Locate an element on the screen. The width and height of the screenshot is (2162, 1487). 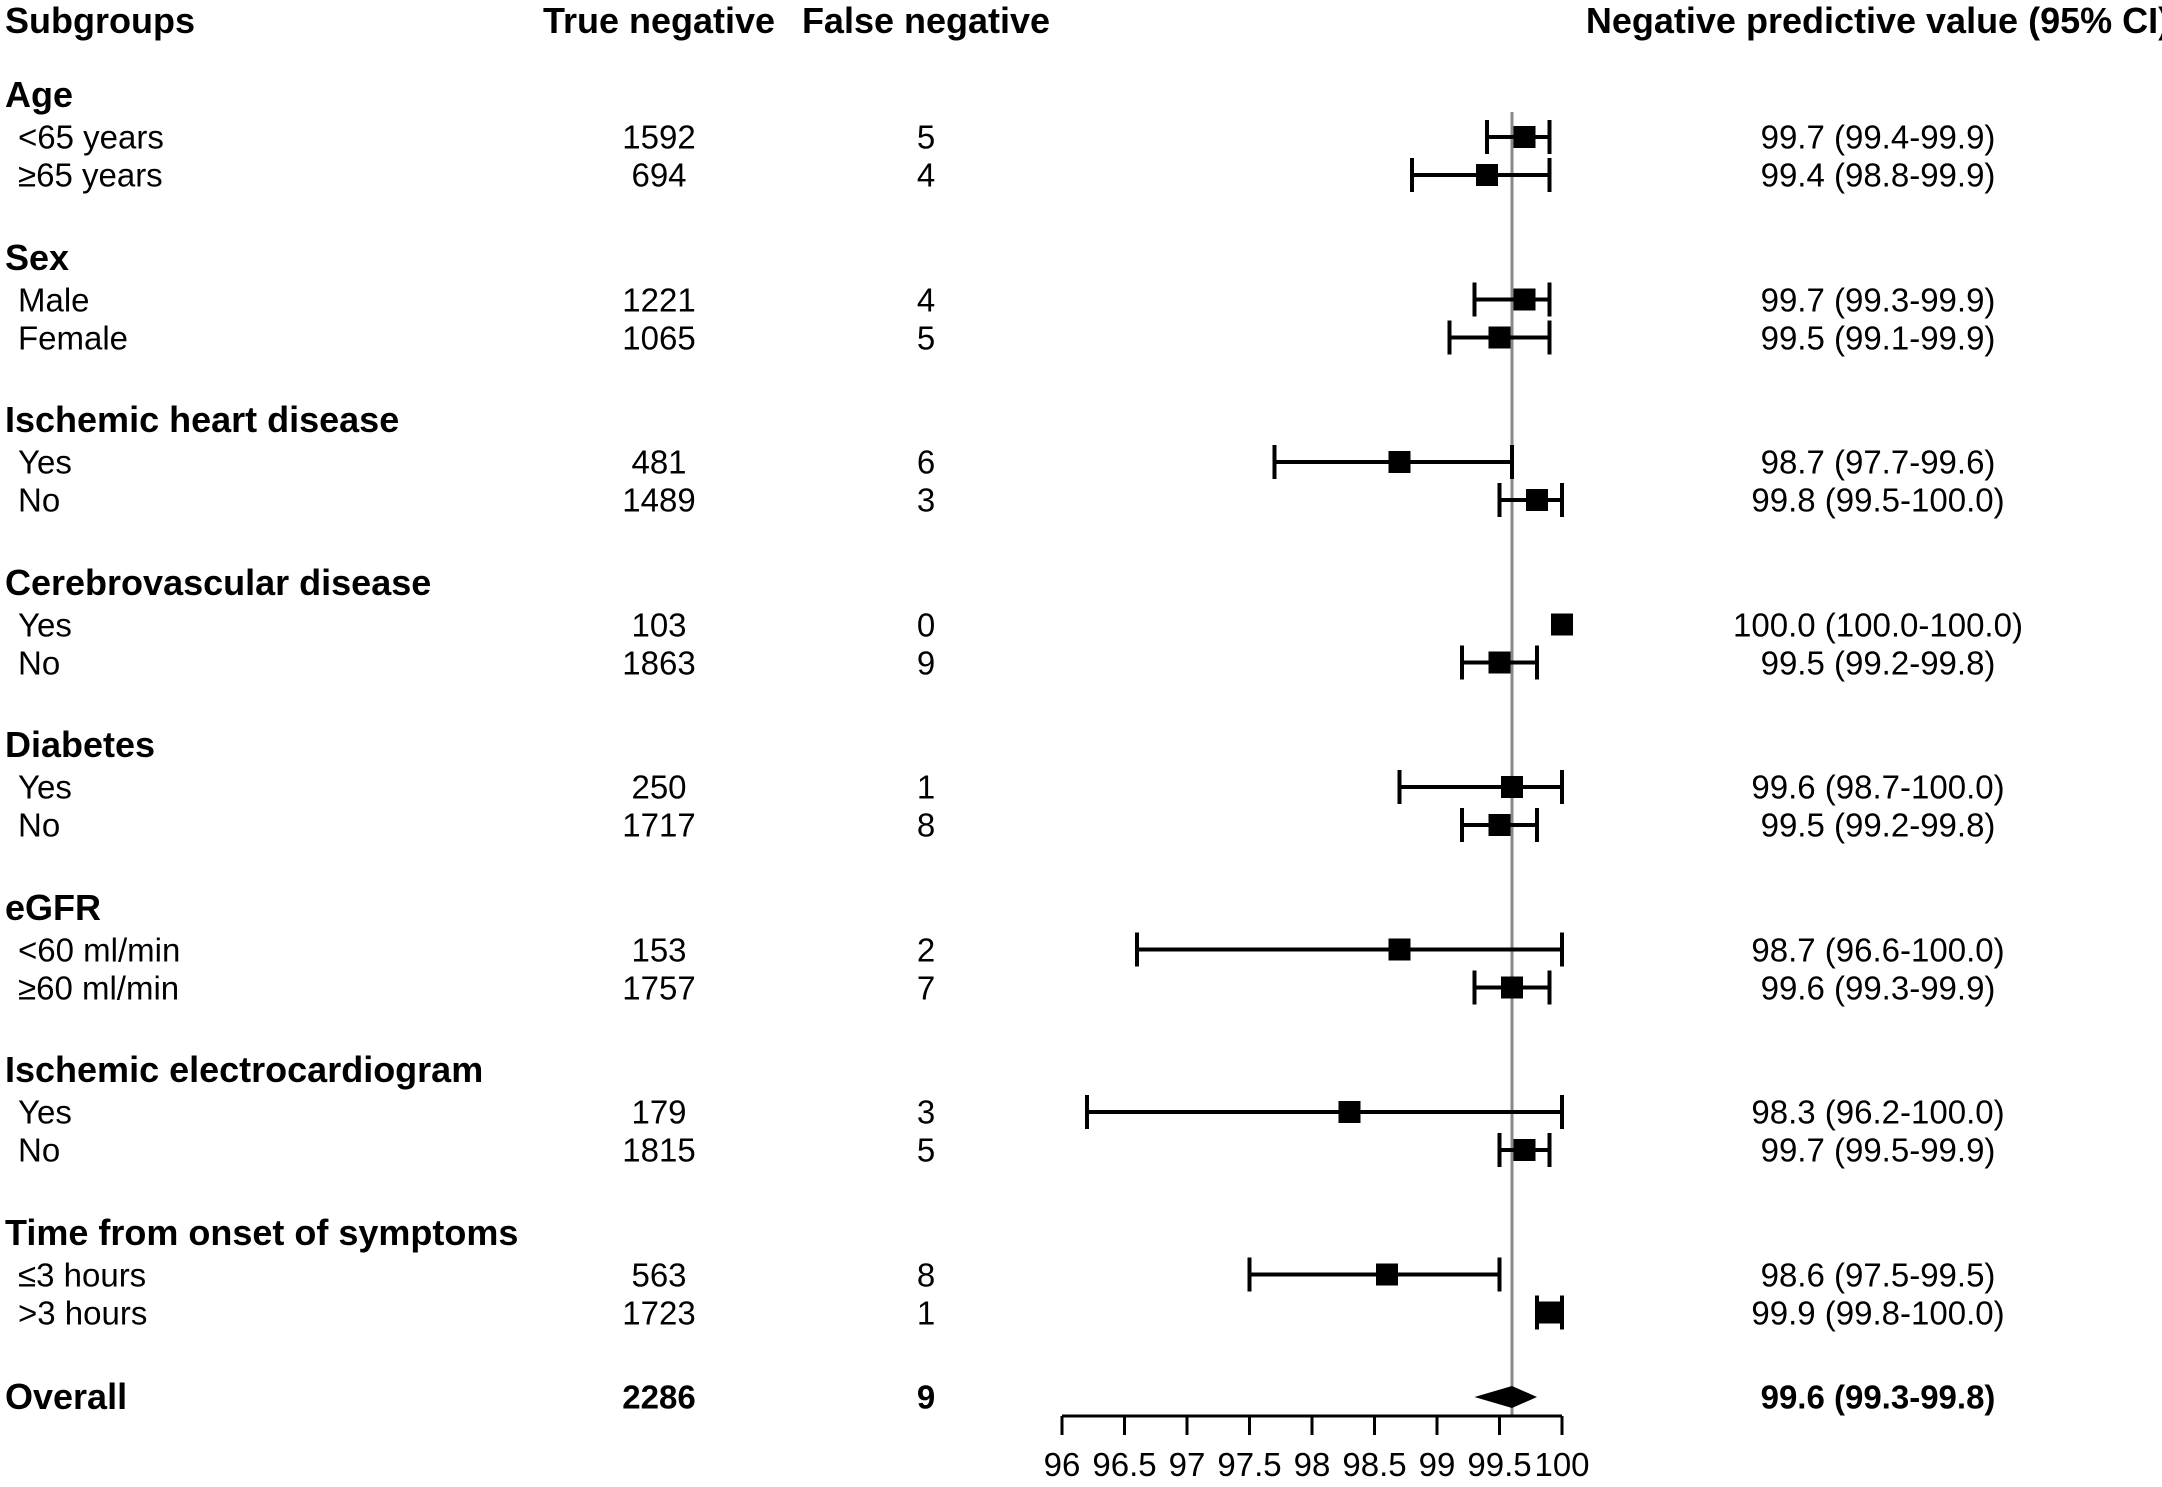
x-axis-tick-label: 97 is located at coordinates (1187, 1464).